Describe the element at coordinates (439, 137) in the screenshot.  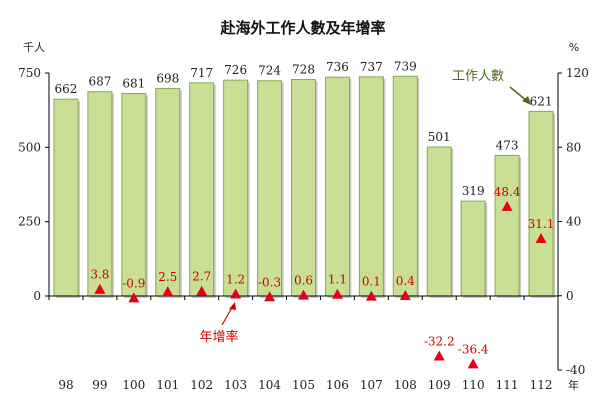
I see `bar-value-label: 501` at that location.